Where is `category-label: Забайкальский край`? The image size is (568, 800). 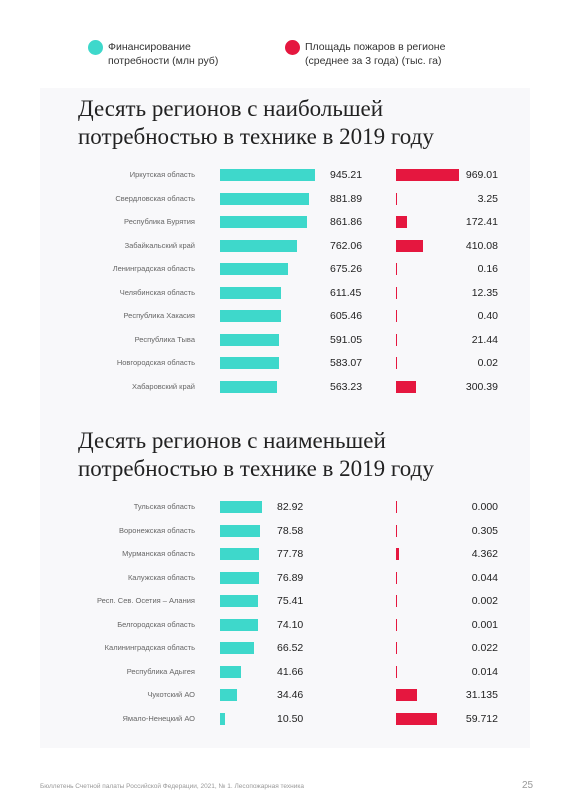 category-label: Забайкальский край is located at coordinates (159, 245).